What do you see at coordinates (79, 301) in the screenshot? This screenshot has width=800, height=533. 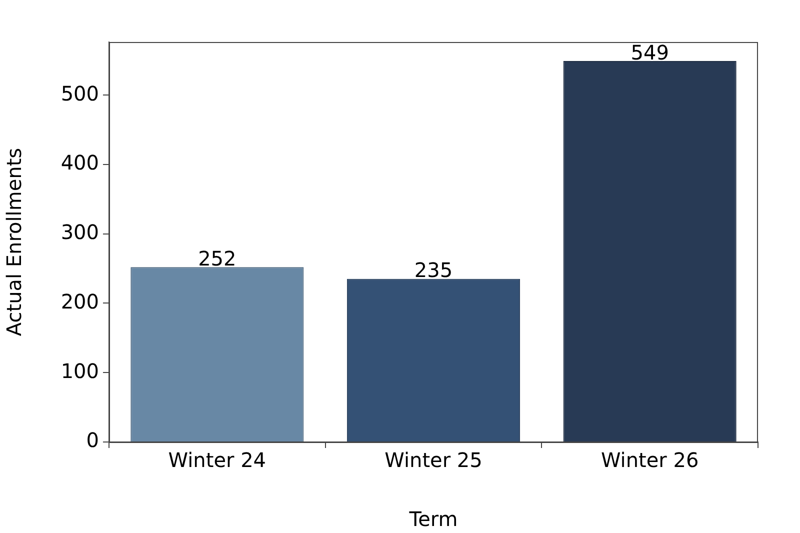 I see `y-tick-label: 200` at bounding box center [79, 301].